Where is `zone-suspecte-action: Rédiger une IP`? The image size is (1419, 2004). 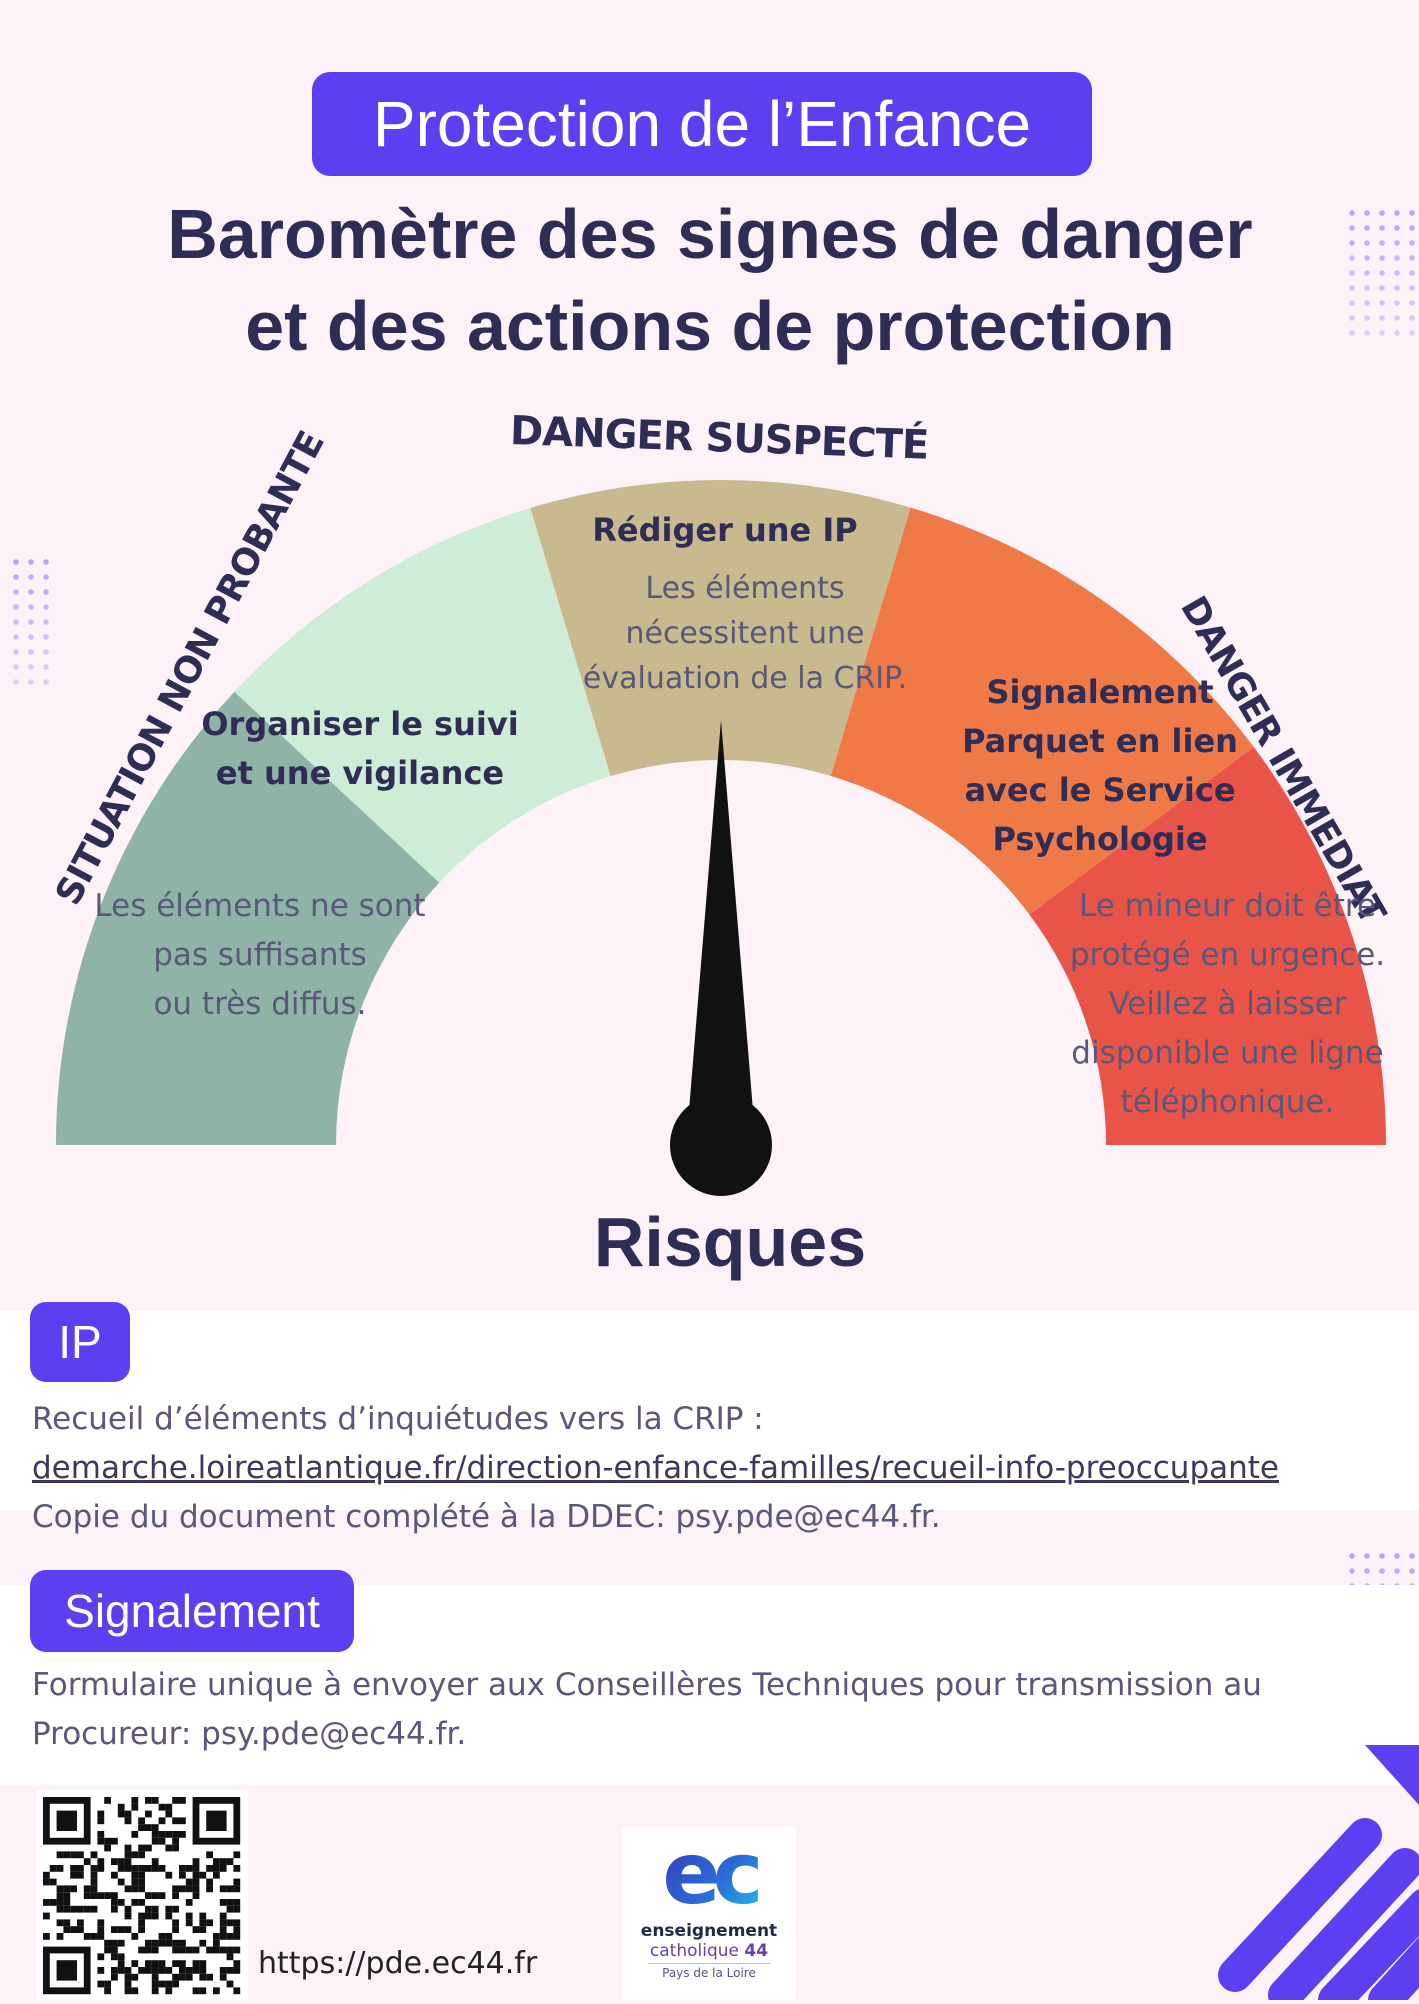 zone-suspecte-action: Rédiger une IP is located at coordinates (725, 530).